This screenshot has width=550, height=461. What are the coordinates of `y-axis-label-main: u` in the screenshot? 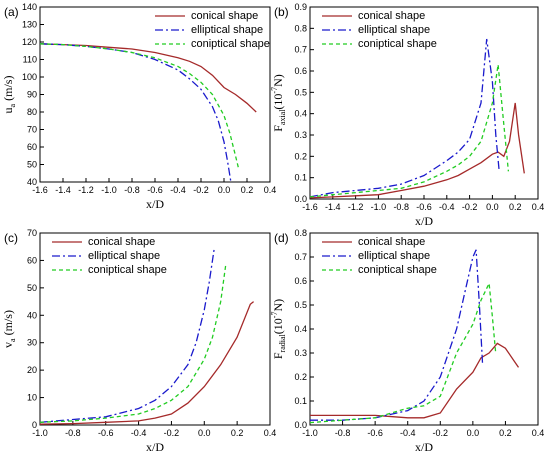 It's located at (8, 110).